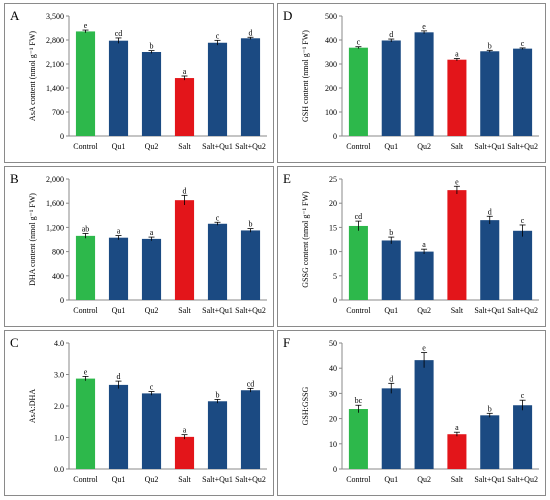 This screenshot has width=550, height=500. What do you see at coordinates (59, 469) in the screenshot?
I see `y-tick-label: 0.0` at bounding box center [59, 469].